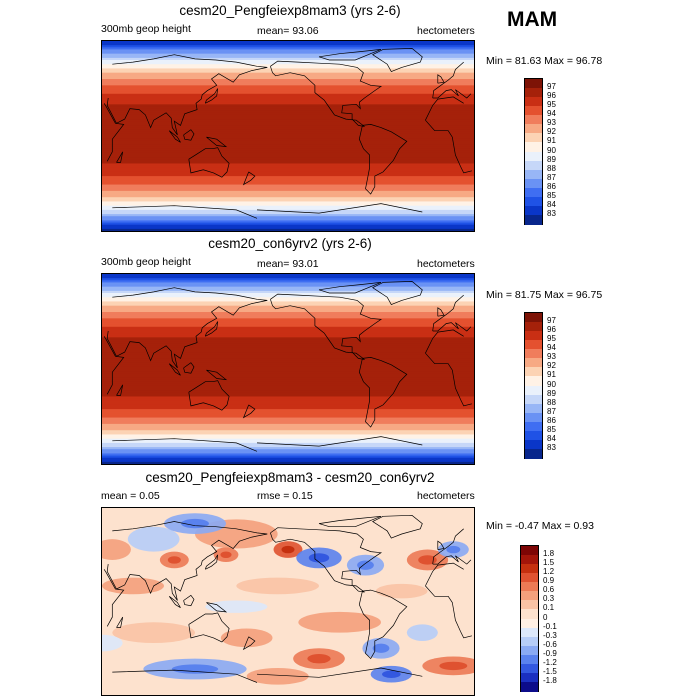  I want to click on panel-3-minmax: Min = -0.47 Max = 0.93, so click(540, 526).